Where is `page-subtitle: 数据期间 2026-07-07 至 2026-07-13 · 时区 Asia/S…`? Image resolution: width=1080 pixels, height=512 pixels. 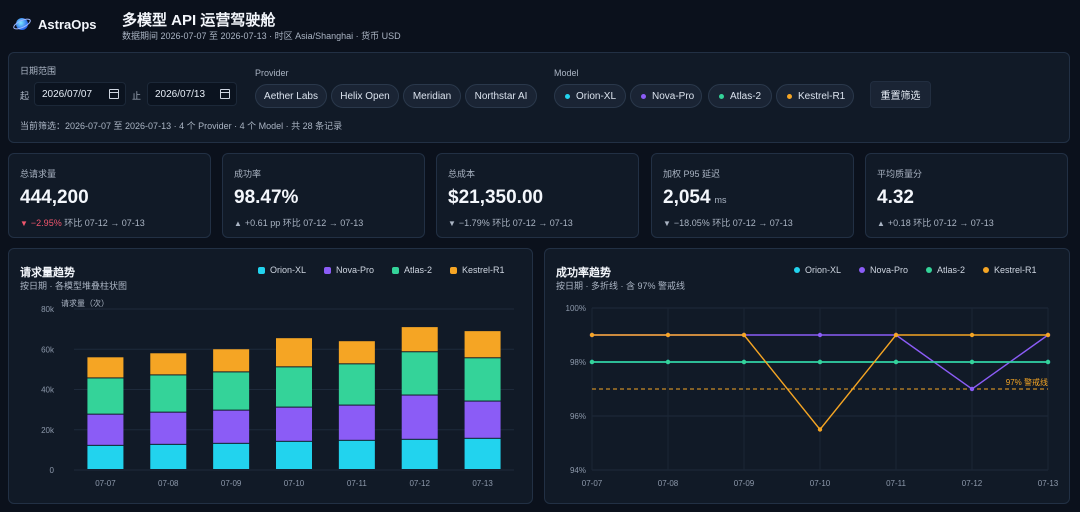
page-subtitle: 数据期间 2026-07-07 至 2026-07-13 · 时区 Asia/S… is located at coordinates (261, 36).